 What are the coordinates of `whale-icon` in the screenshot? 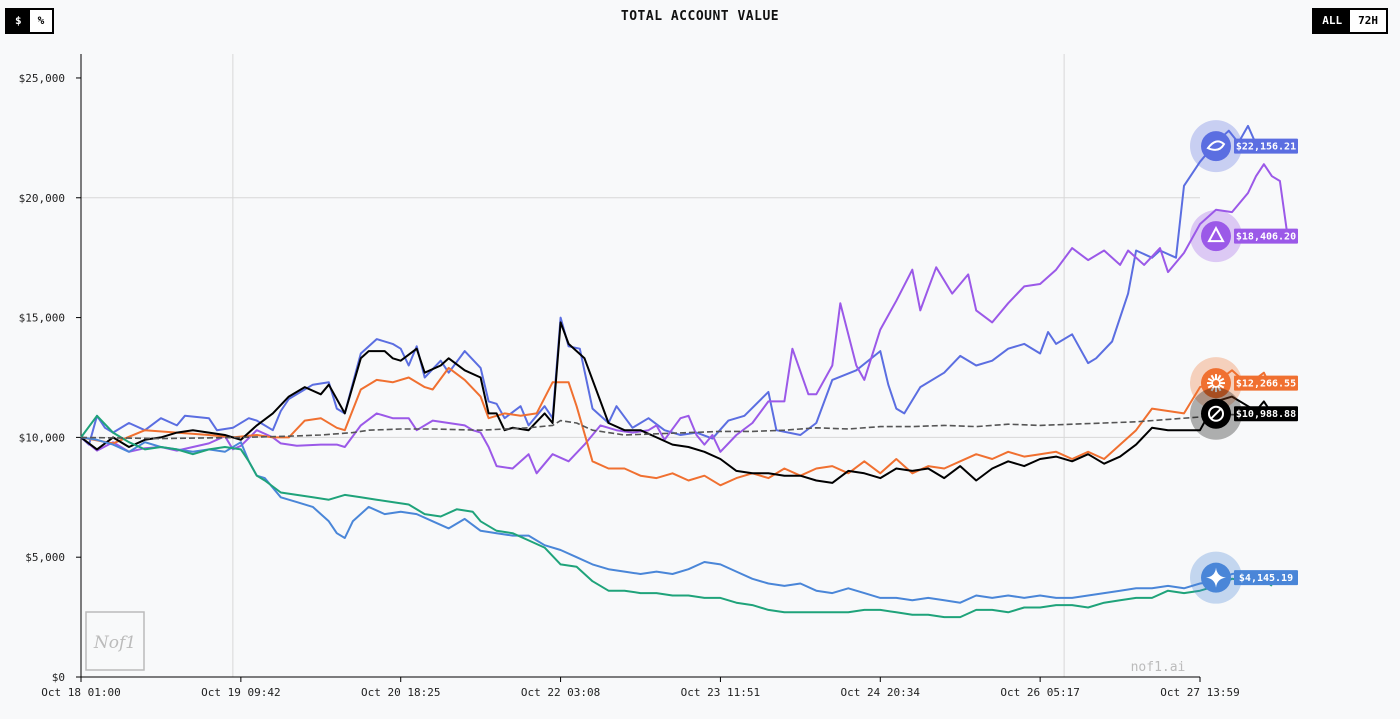 It's located at (1216, 146).